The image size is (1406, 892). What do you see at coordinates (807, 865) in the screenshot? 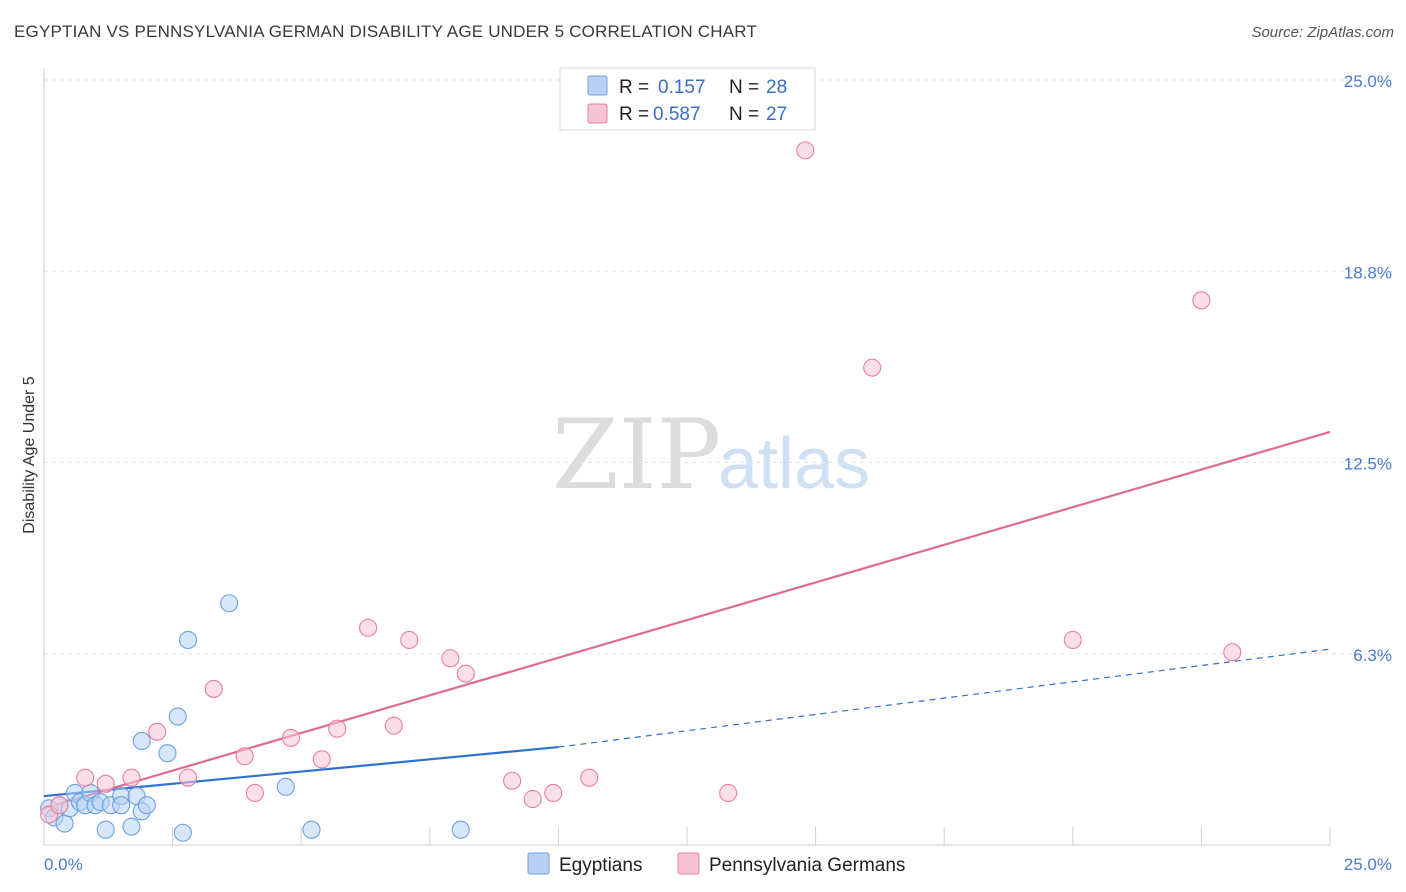
I see `series-legend-label-pa-germans: Pennsylvania Germans` at bounding box center [807, 865].